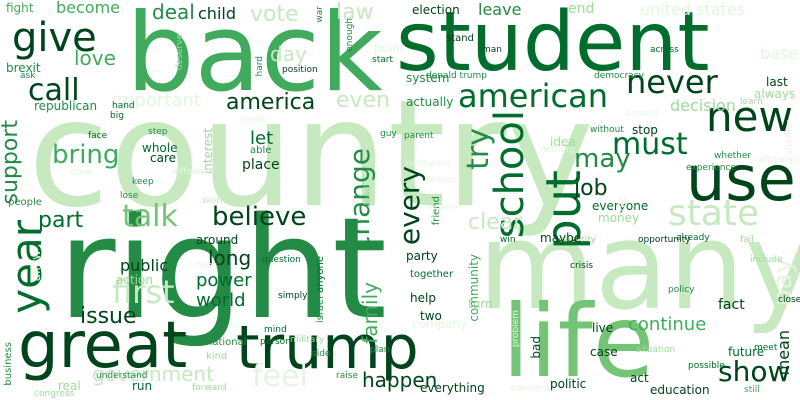  I want to click on word-live: live, so click(603, 328).